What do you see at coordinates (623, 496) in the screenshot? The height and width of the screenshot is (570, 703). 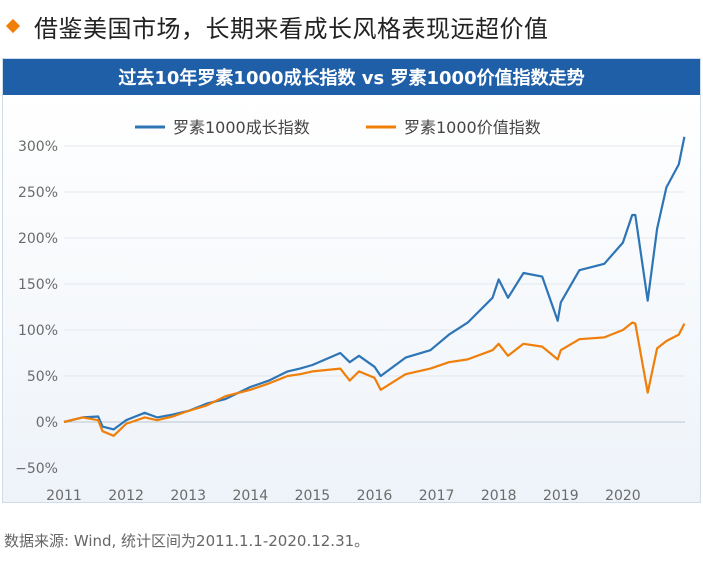 I see `x-tick-label: 2020` at bounding box center [623, 496].